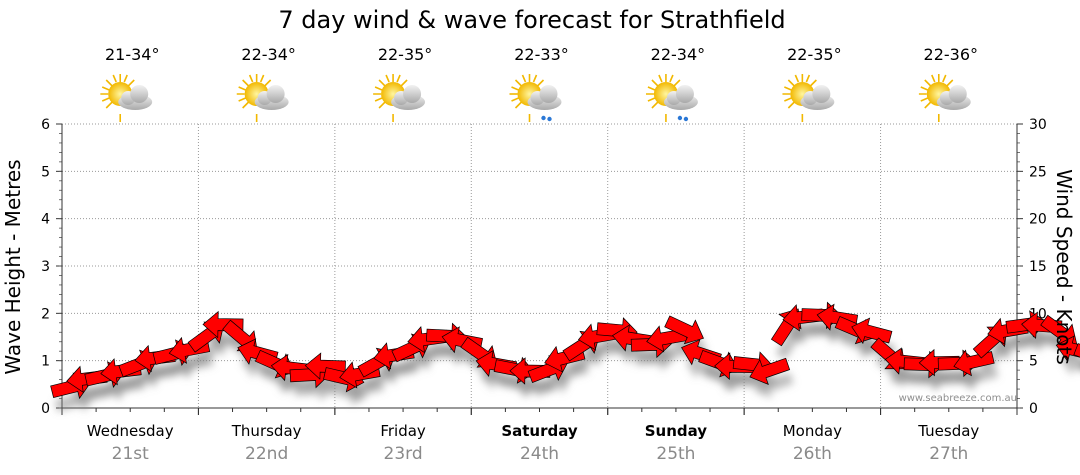 This screenshot has height=475, width=1080. I want to click on day-date-label: 24th, so click(539, 454).